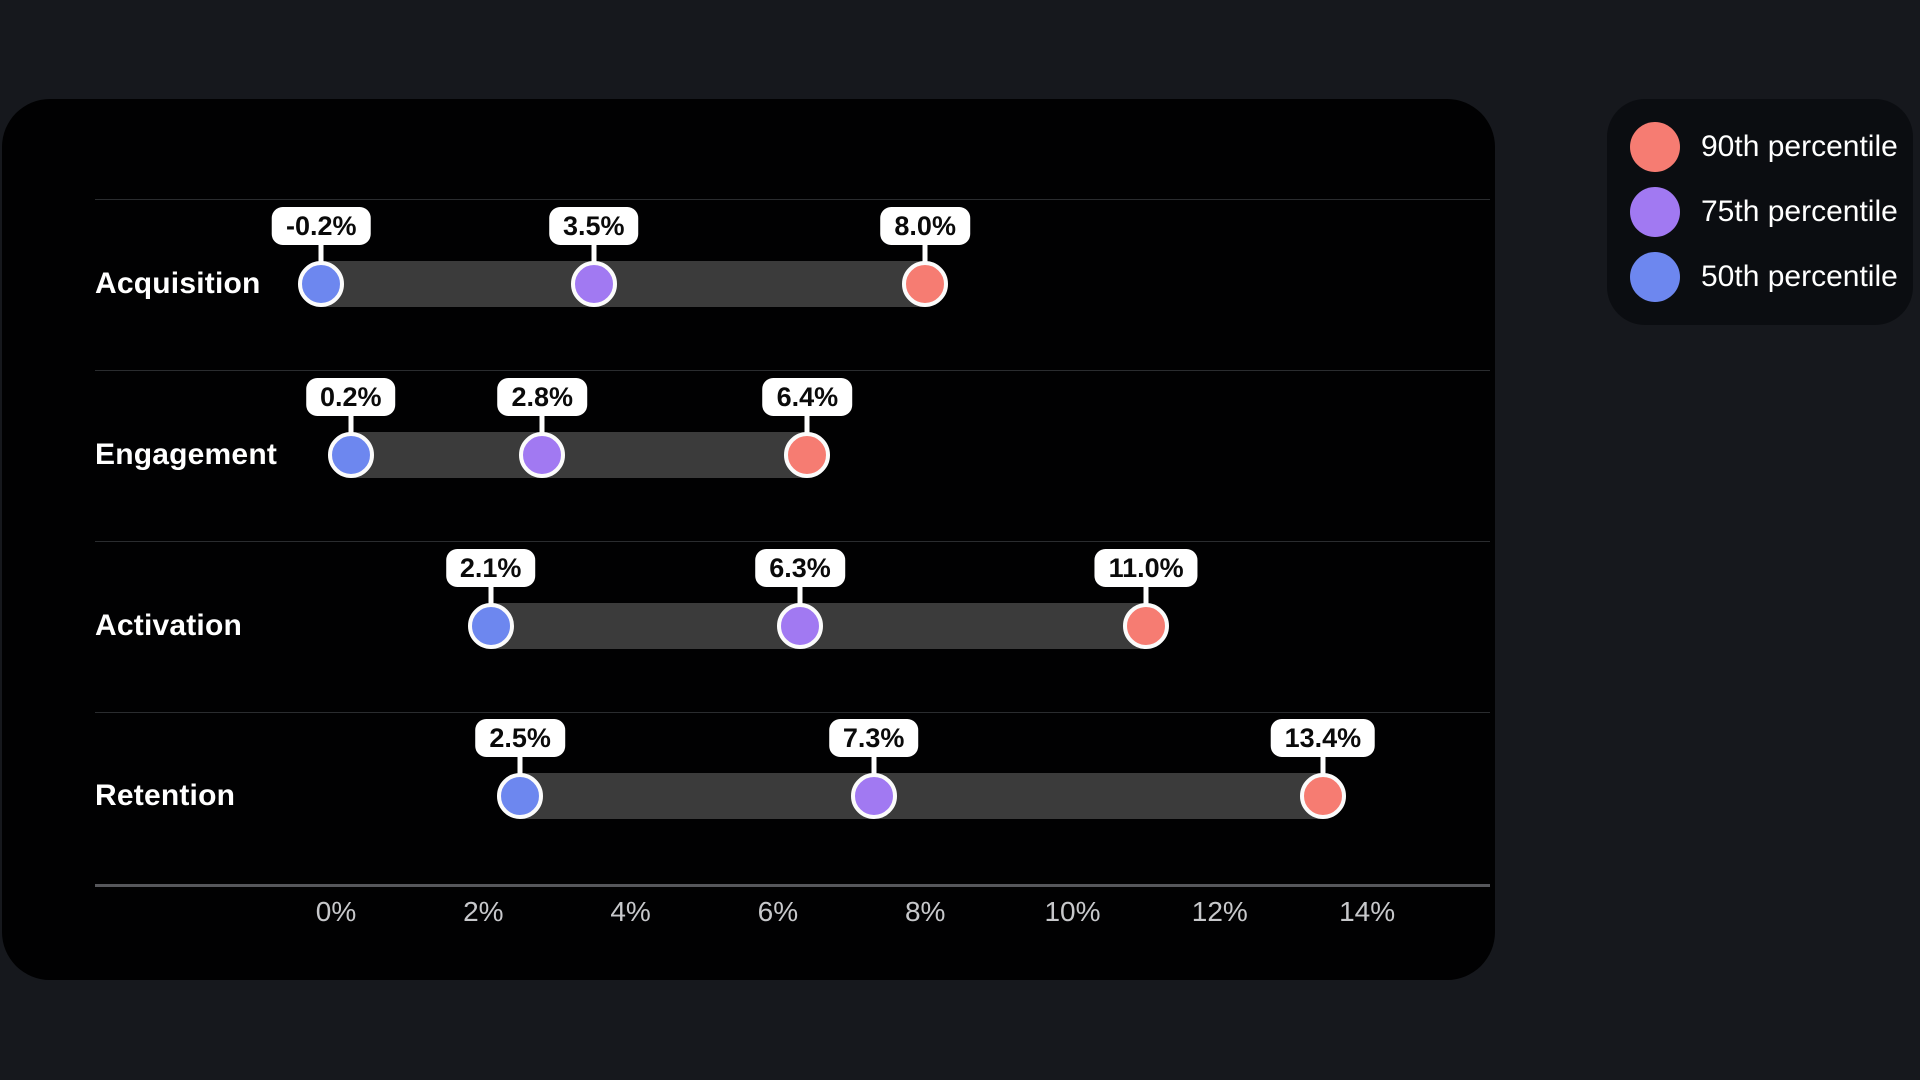 This screenshot has width=1920, height=1080. What do you see at coordinates (593, 225) in the screenshot?
I see `value-label-75th: 3.5%` at bounding box center [593, 225].